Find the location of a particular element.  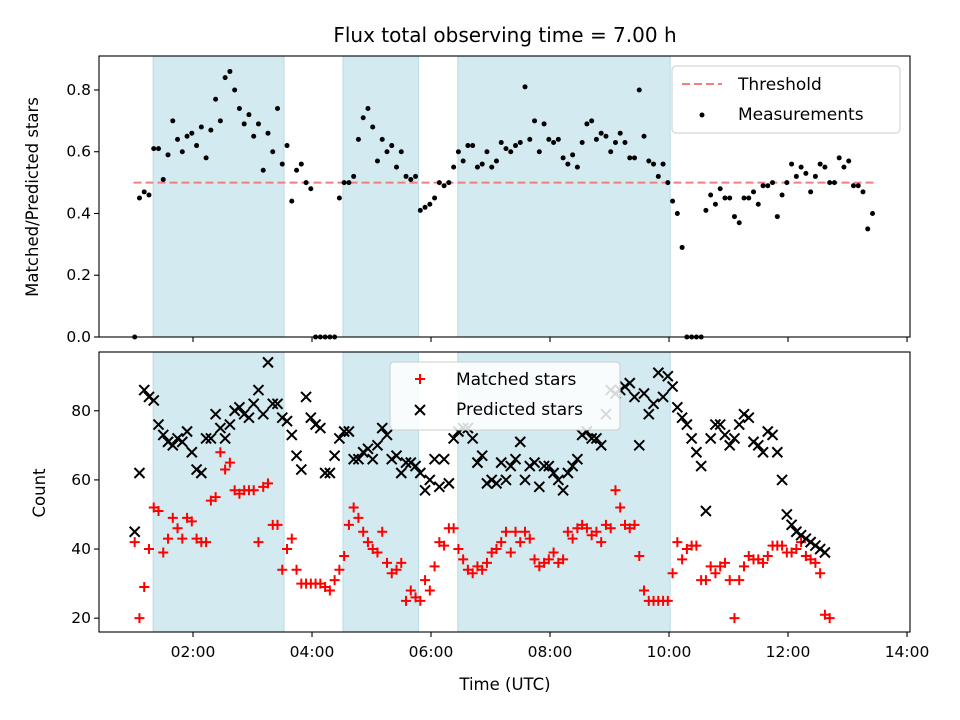

legend-predicted-swatch is located at coordinates (420, 410).